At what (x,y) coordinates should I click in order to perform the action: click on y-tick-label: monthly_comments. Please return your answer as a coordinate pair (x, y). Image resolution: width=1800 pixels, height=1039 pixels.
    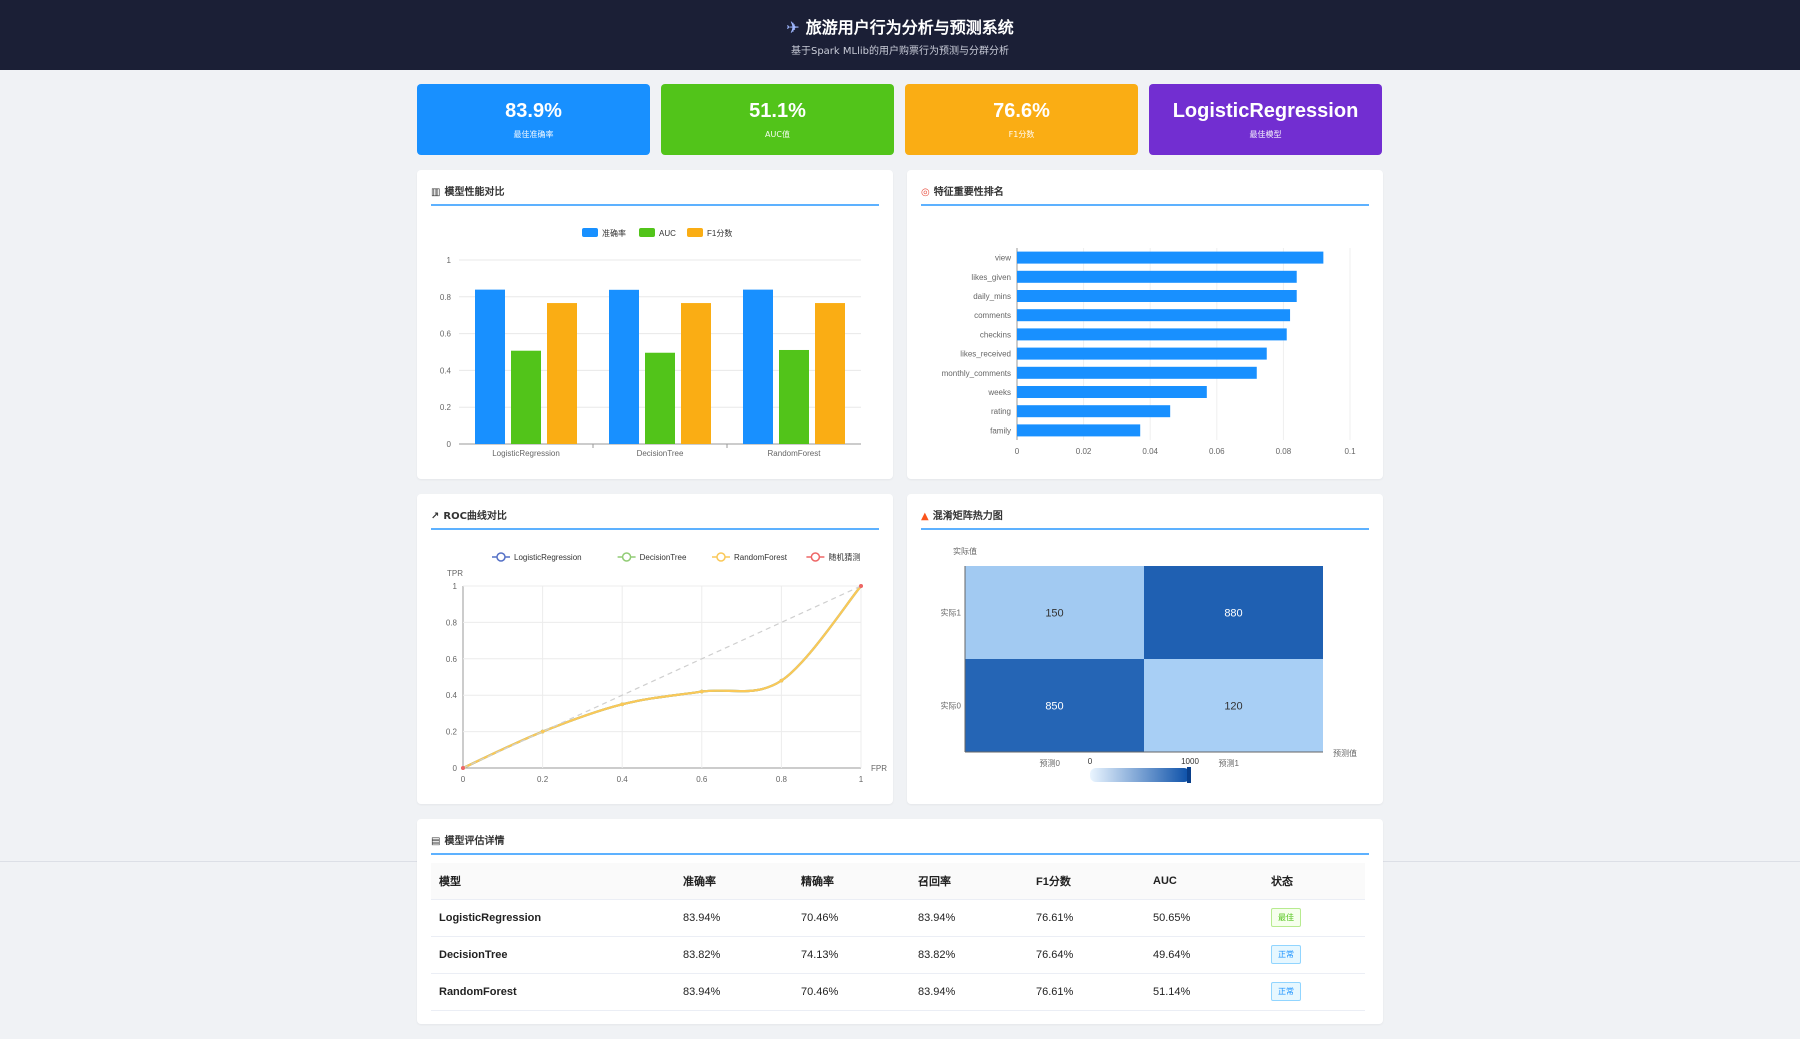
    Looking at the image, I should click on (976, 373).